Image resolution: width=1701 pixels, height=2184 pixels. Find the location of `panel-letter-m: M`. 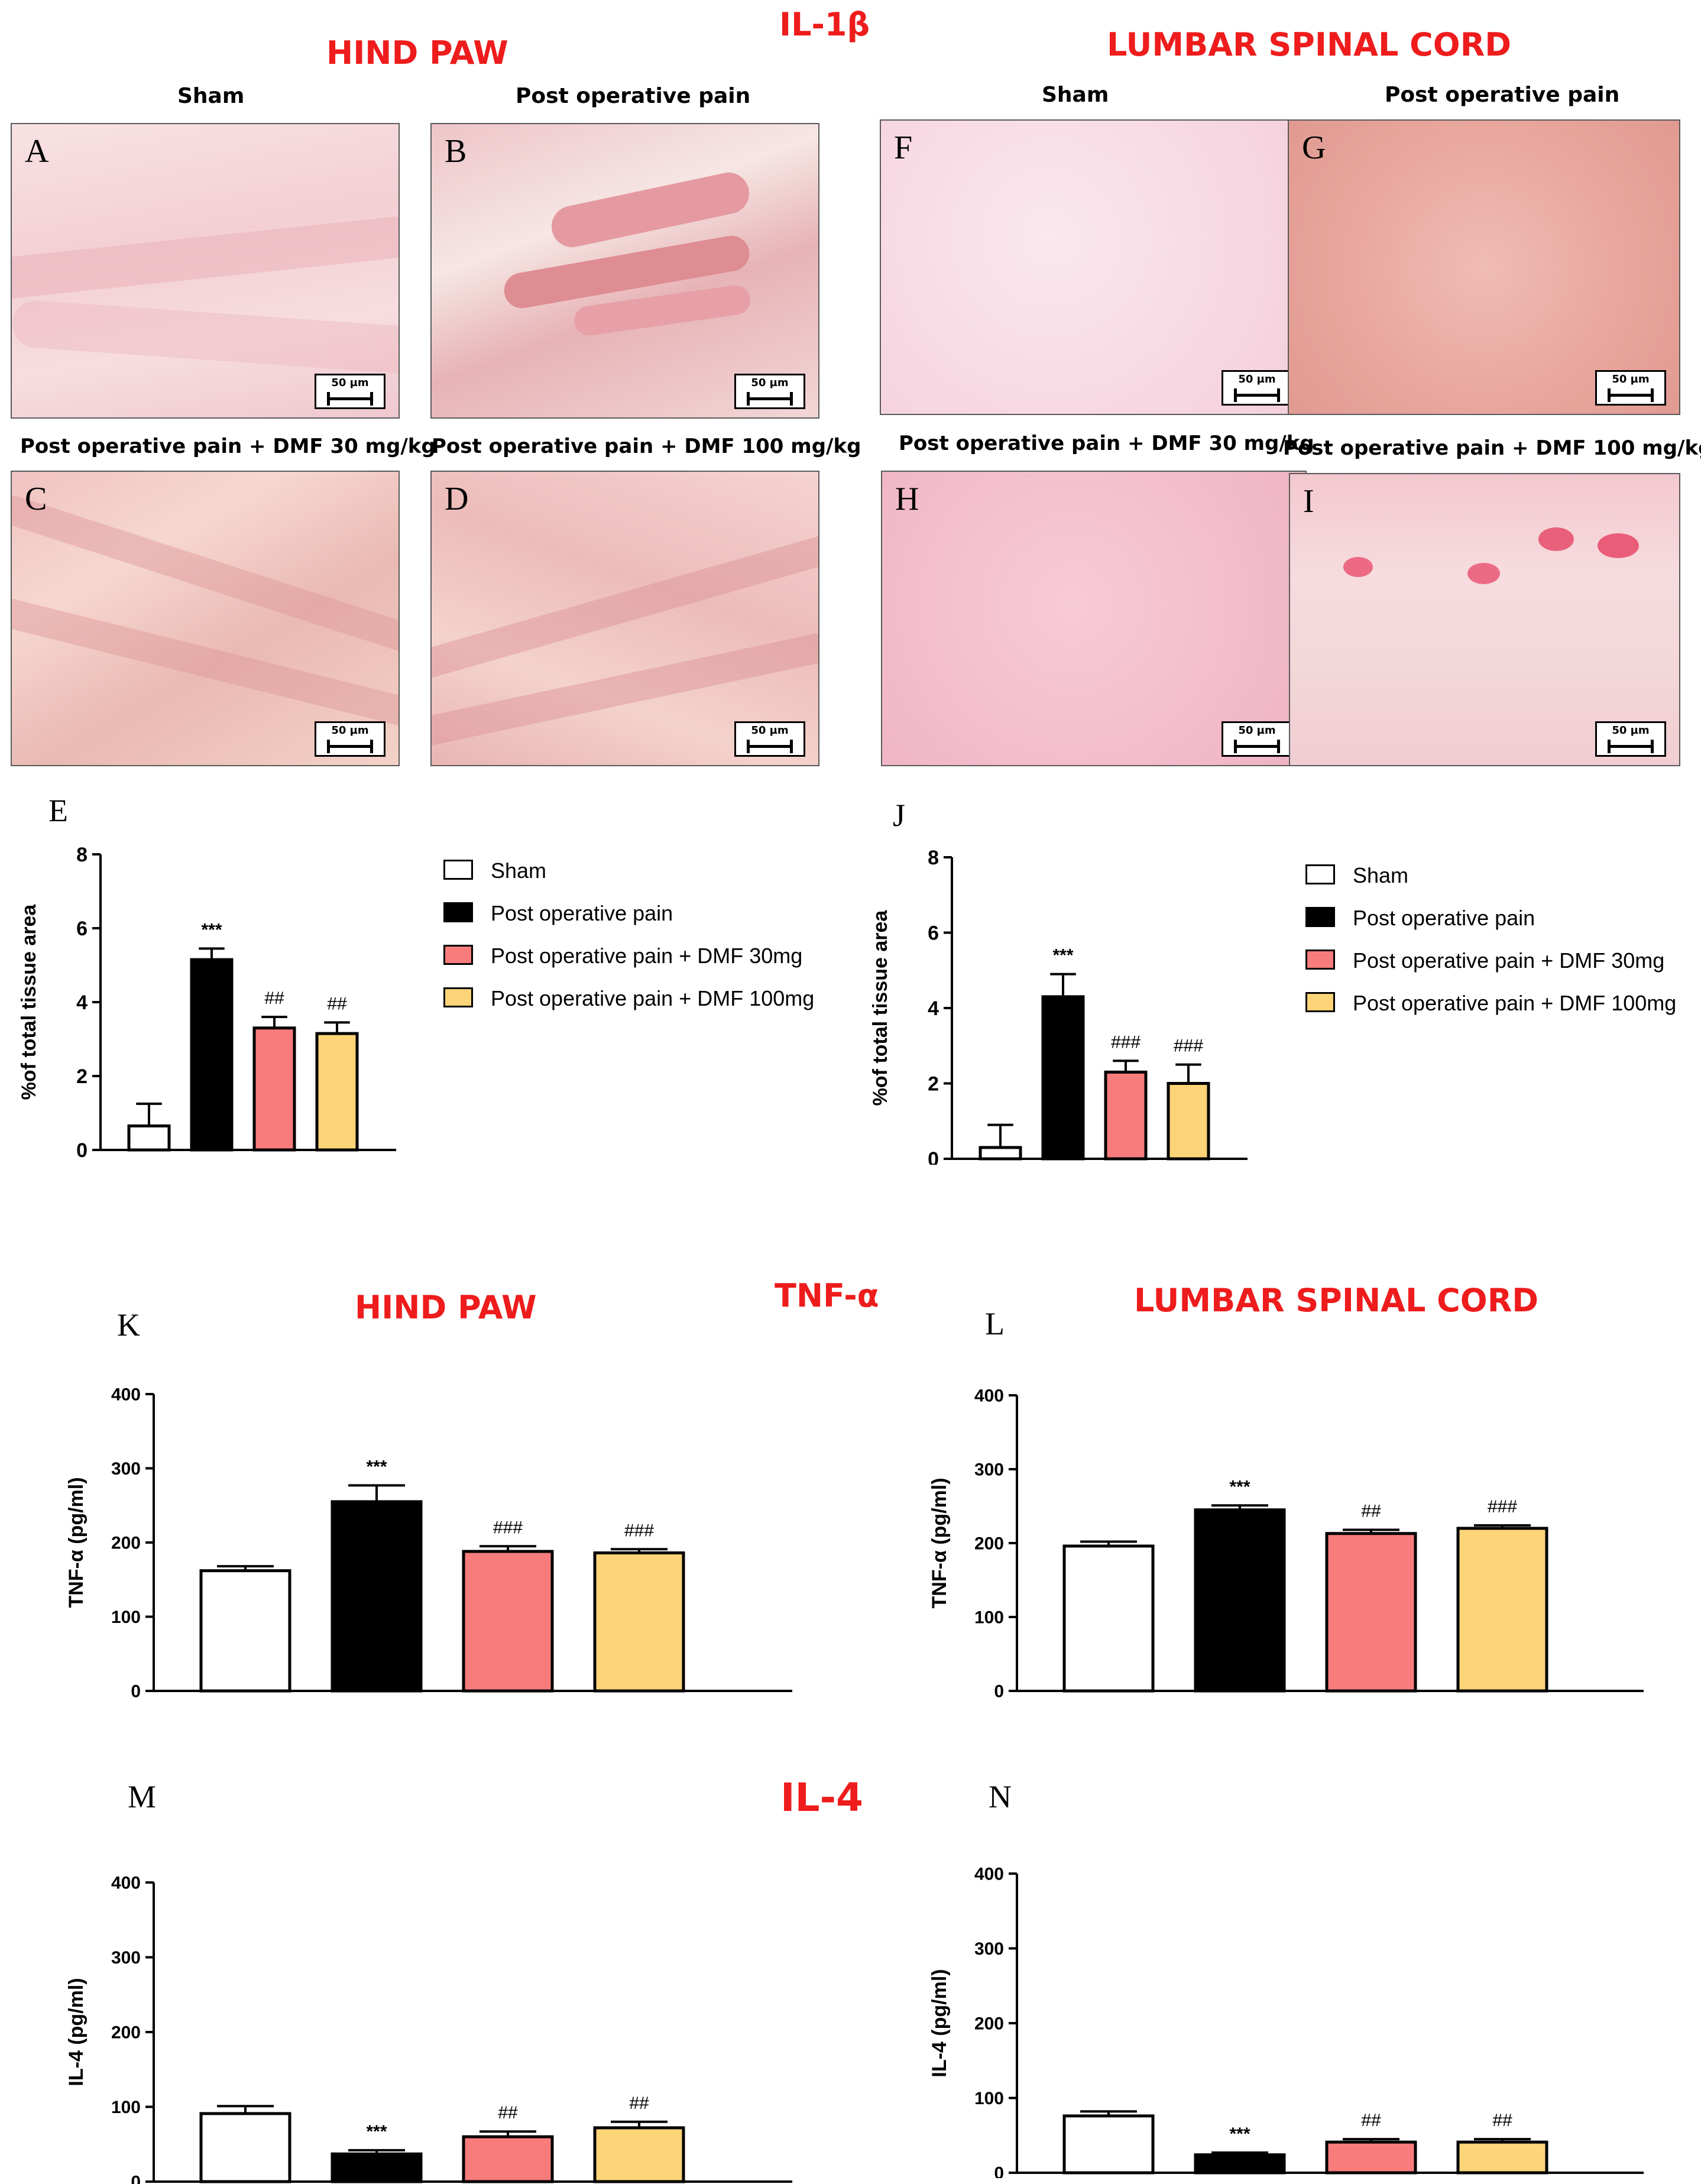

panel-letter-m: M is located at coordinates (142, 1796).